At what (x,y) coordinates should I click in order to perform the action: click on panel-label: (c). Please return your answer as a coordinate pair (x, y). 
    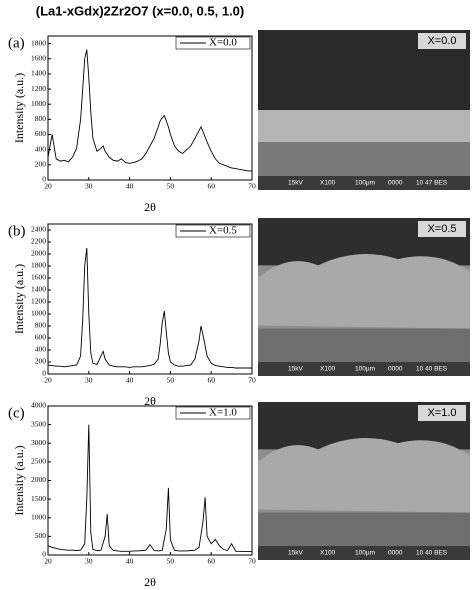
    Looking at the image, I should click on (16, 413).